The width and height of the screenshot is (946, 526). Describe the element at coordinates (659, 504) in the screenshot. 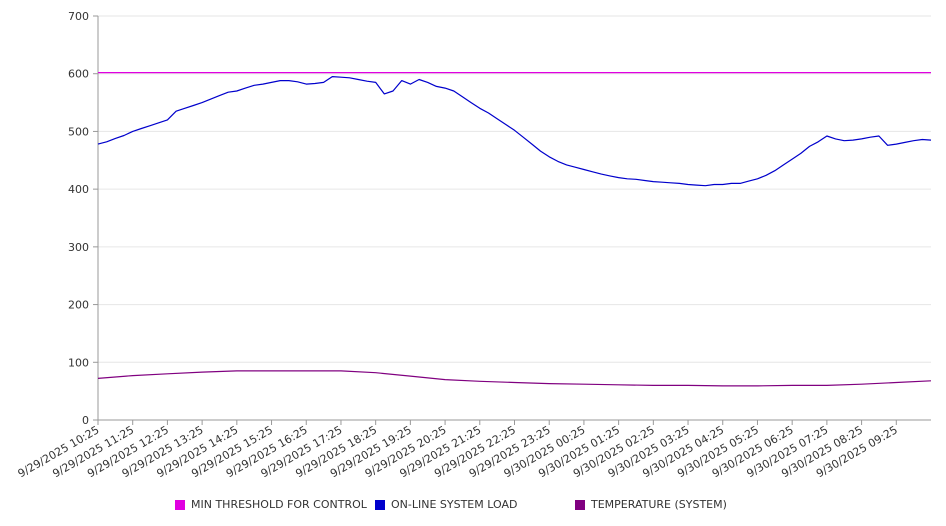

I see `legend-label-temperature: TEMPERATURE (SYSTEM)` at that location.